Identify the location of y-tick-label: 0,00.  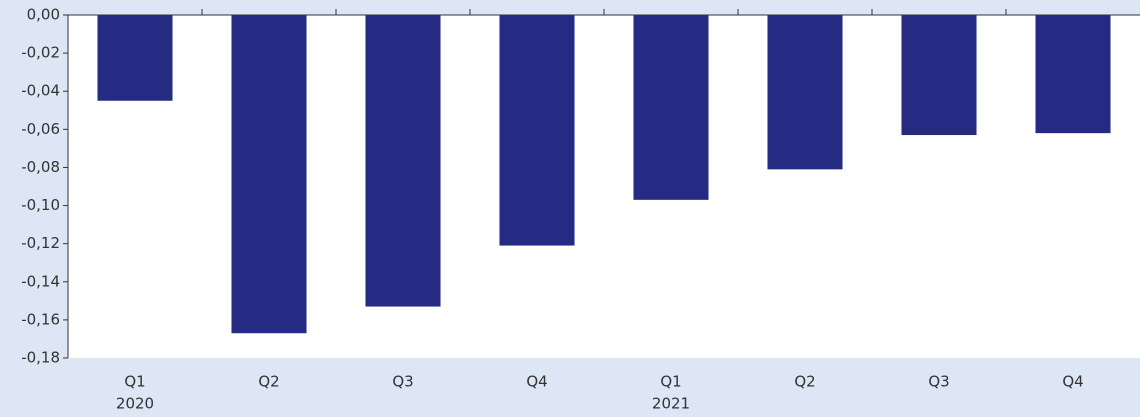
(43, 15).